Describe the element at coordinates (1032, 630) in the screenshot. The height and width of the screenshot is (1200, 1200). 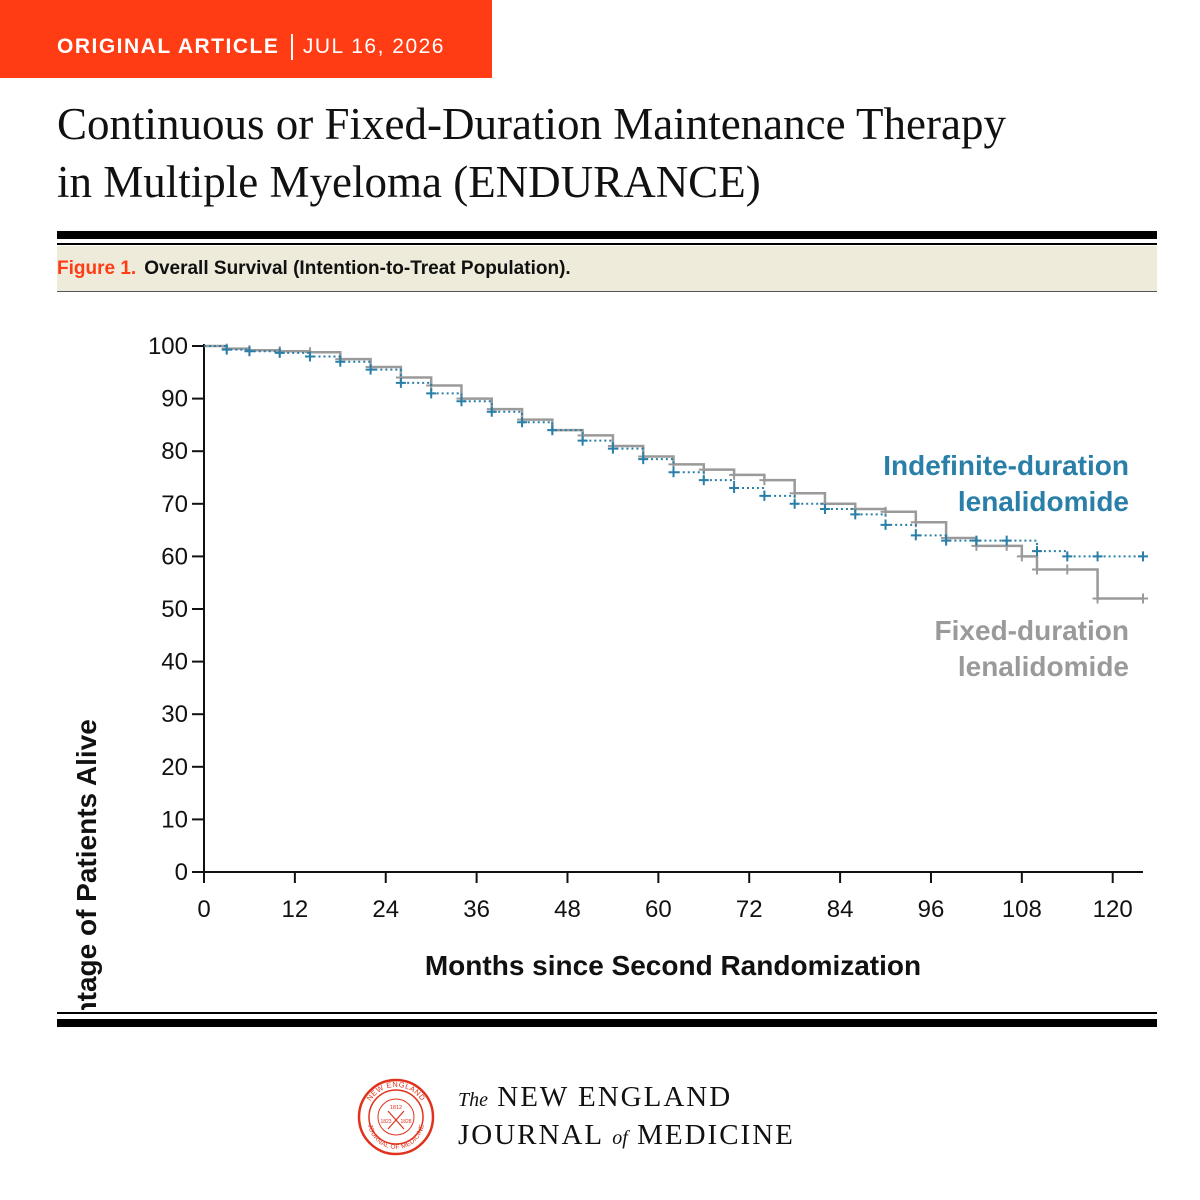
I see `legend-fixed-line-1: Fixed-duration` at that location.